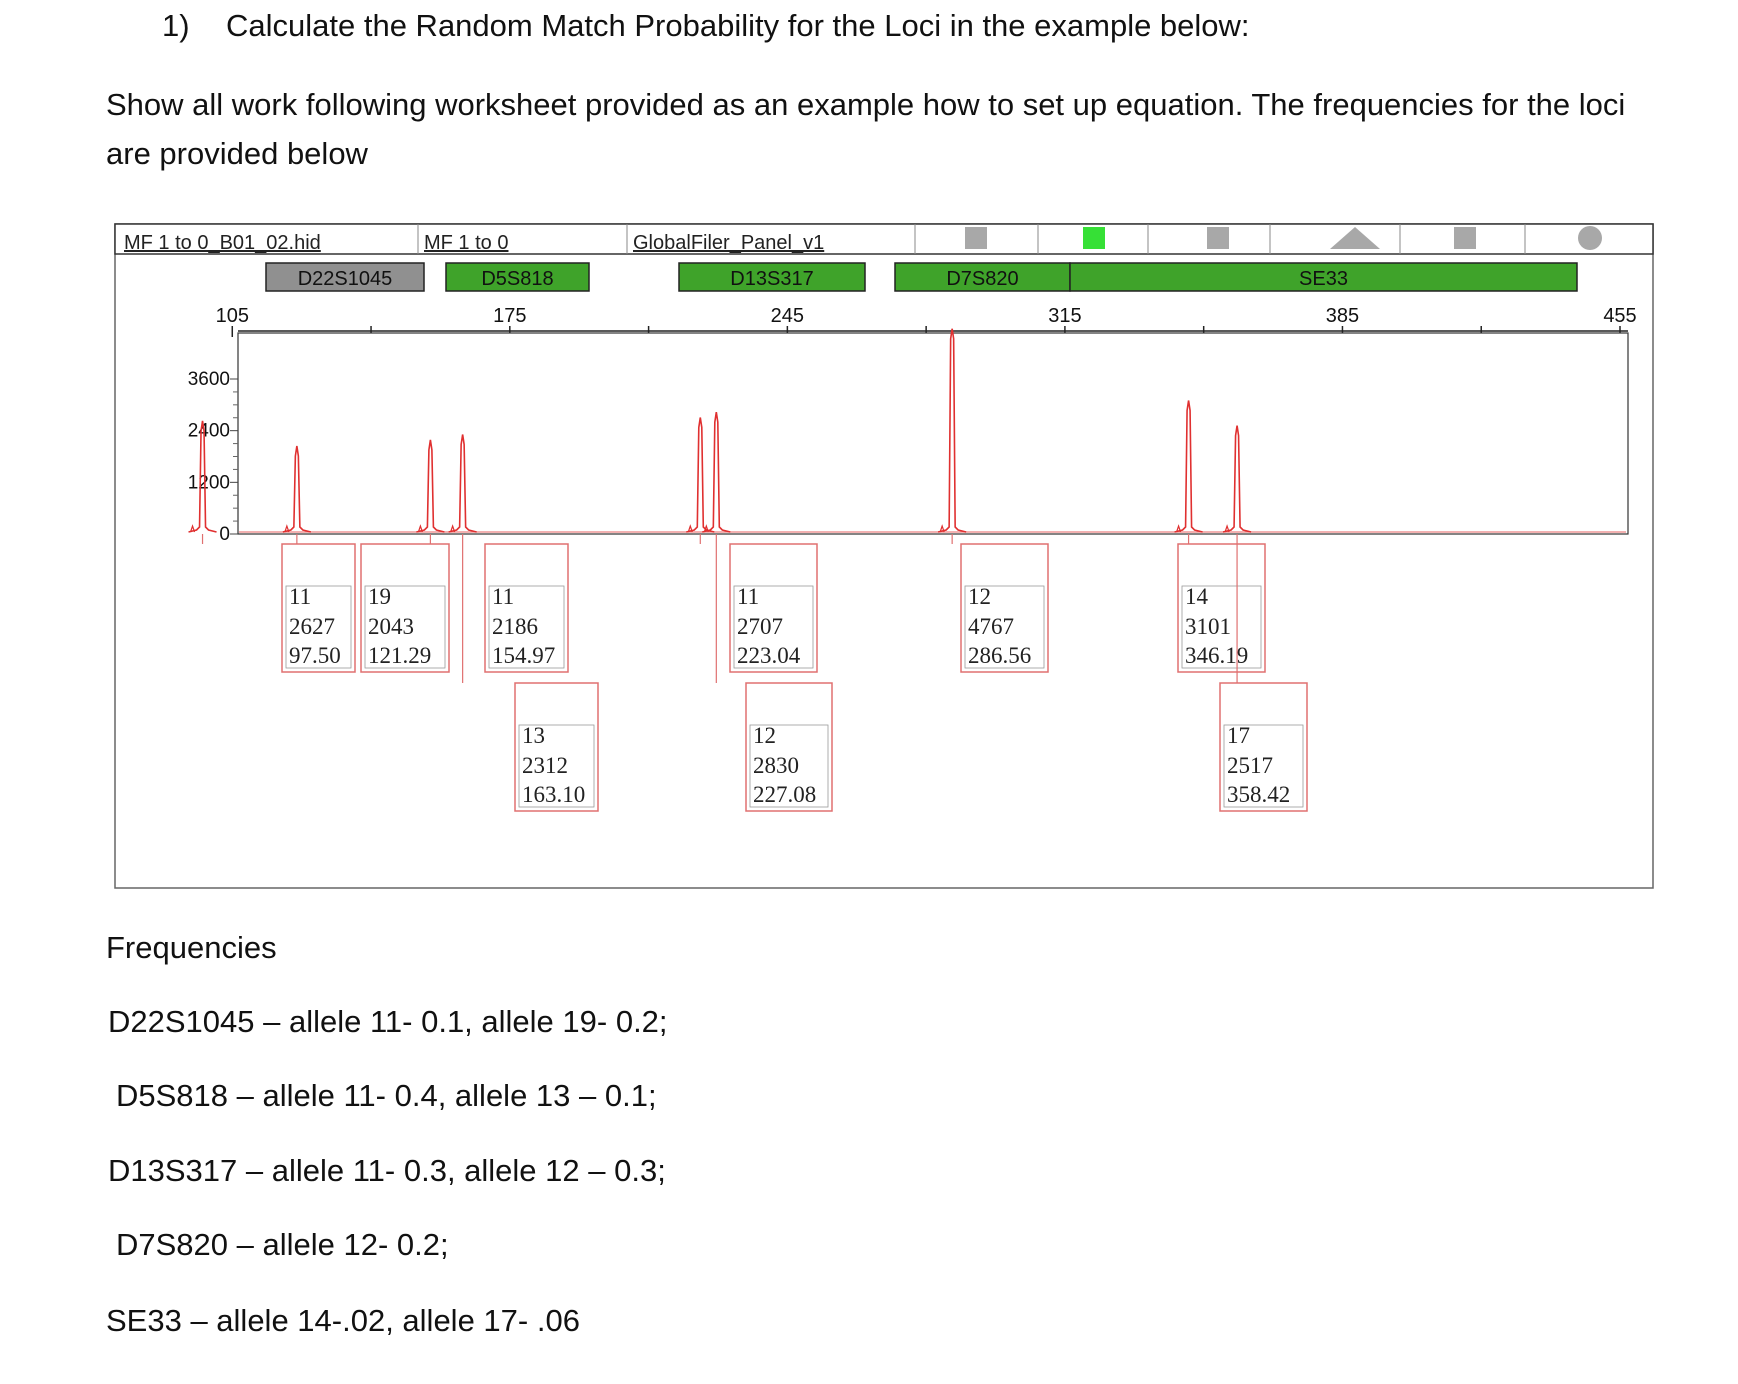 The width and height of the screenshot is (1738, 1384). I want to click on plot-area, so click(933, 433).